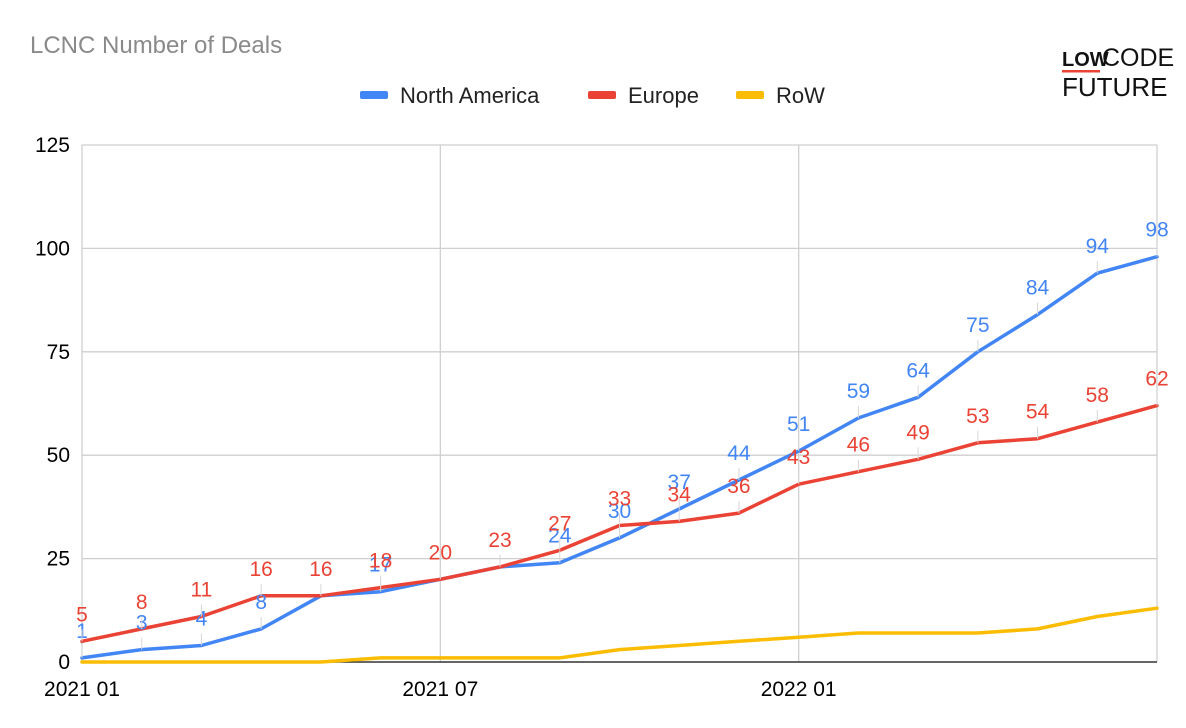 This screenshot has height=728, width=1186. I want to click on data-label-north-america: 64, so click(918, 370).